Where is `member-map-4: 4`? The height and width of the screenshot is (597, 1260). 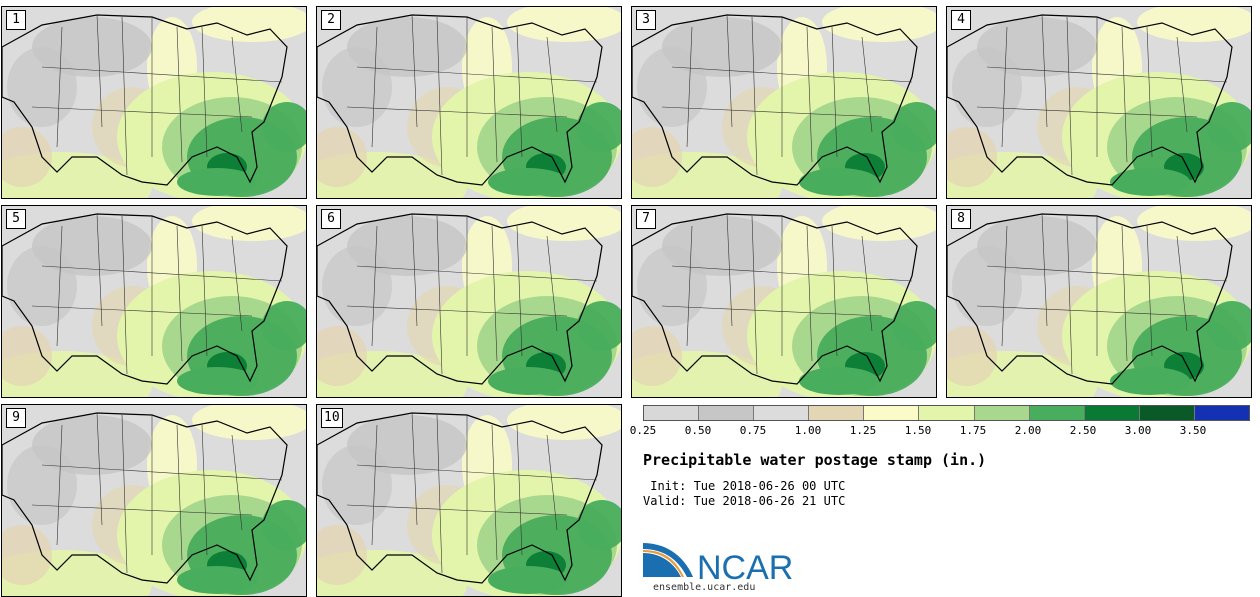 member-map-4: 4 is located at coordinates (1099, 102).